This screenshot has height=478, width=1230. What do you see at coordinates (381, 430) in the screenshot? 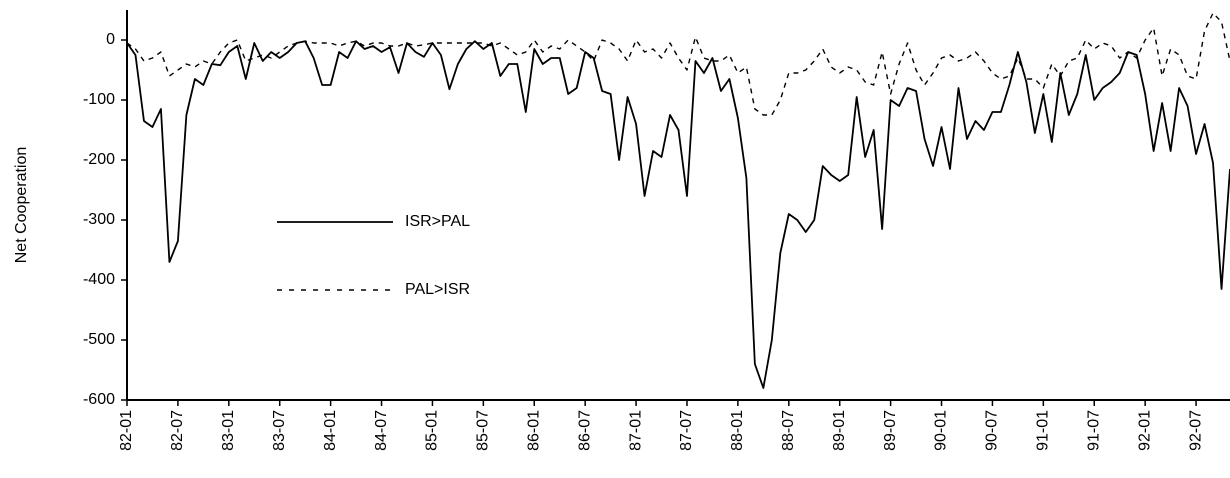
I see `x-tick-label: 84-07` at bounding box center [381, 430].